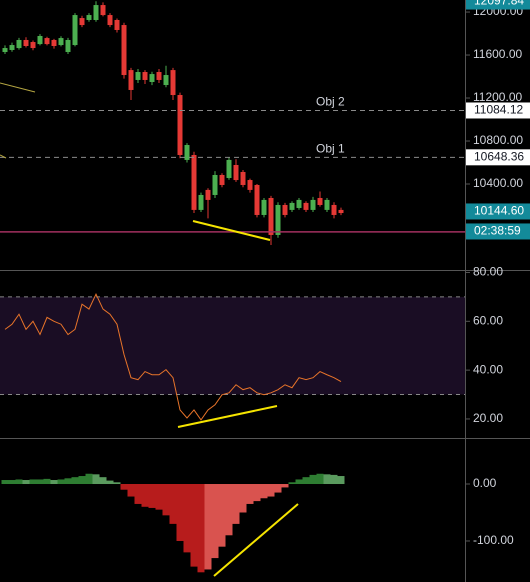 The image size is (530, 582). I want to click on y-tick-label: 40.00, so click(488, 369).